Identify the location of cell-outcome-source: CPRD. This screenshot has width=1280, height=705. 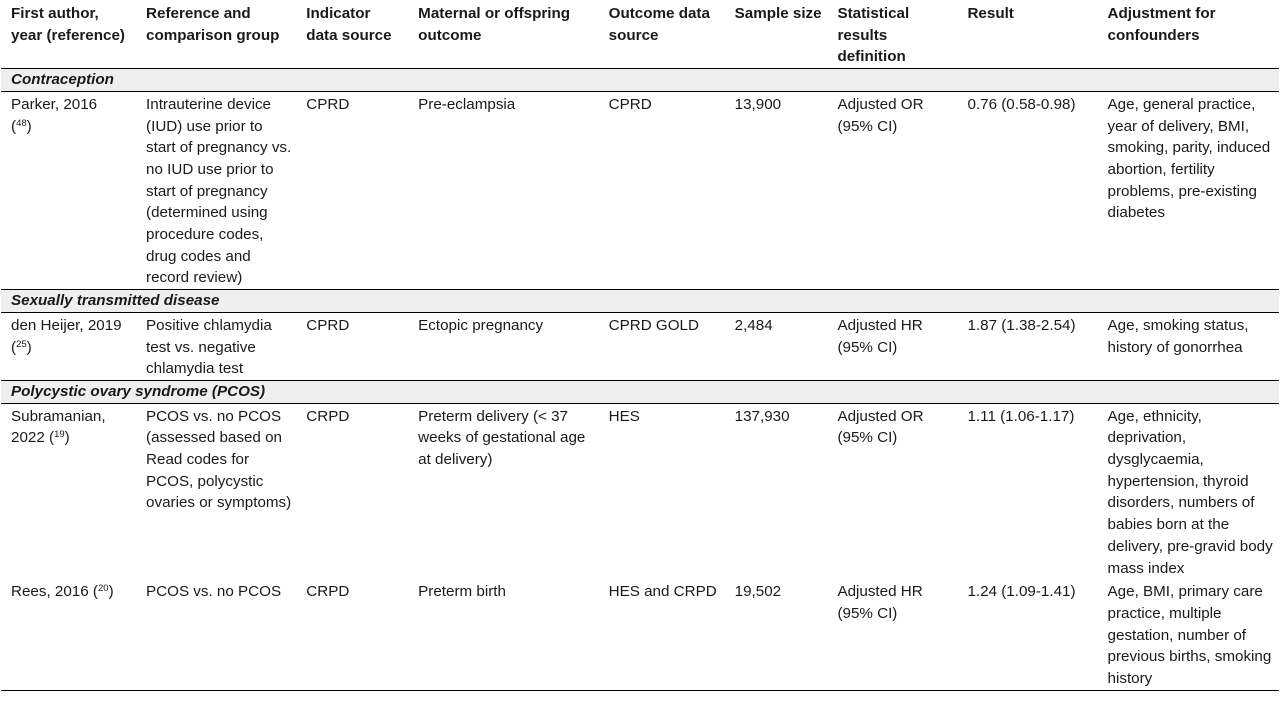
(661, 191).